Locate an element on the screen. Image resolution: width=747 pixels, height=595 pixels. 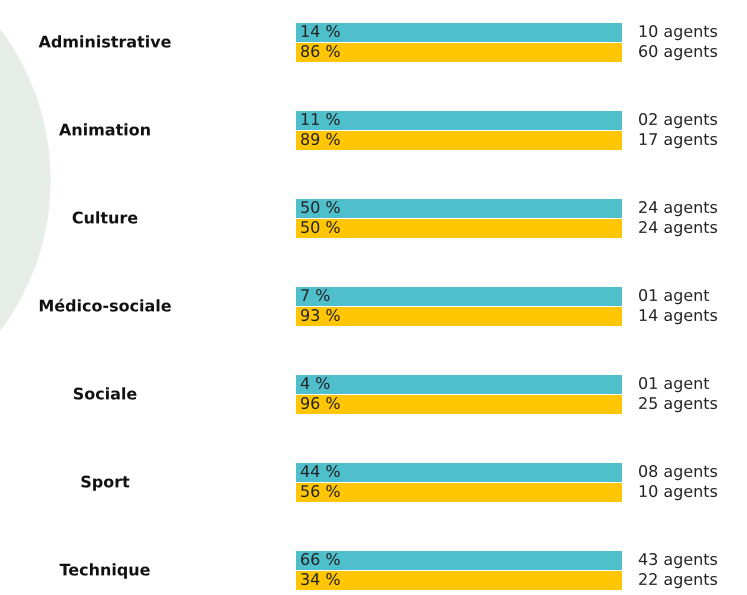
text: 14 agents is located at coordinates (679, 316).